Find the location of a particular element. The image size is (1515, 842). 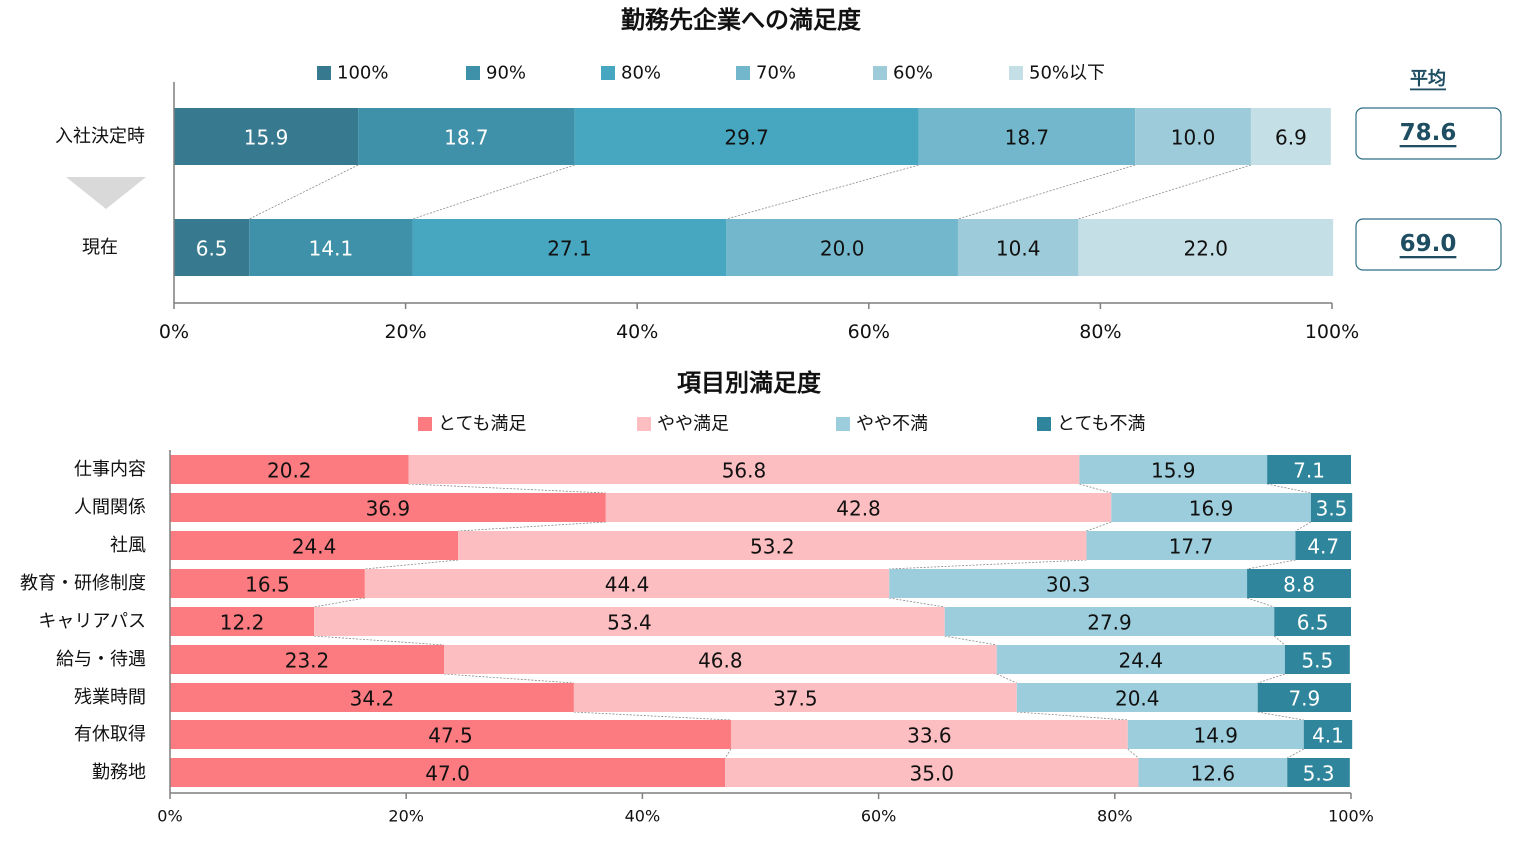

x-tick-label: 0% is located at coordinates (174, 332).